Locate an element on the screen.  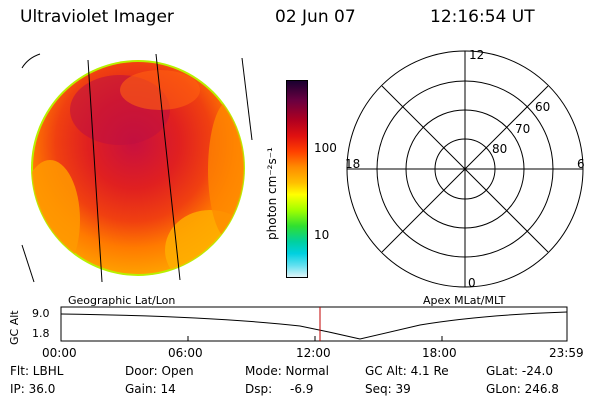
info-dsp-label: Dsp: is located at coordinates (259, 389).